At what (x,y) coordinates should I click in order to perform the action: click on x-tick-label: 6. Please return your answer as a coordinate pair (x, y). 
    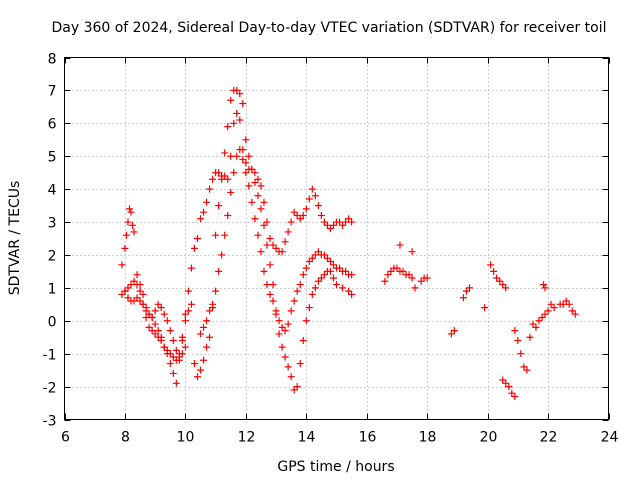
    Looking at the image, I should click on (65, 438).